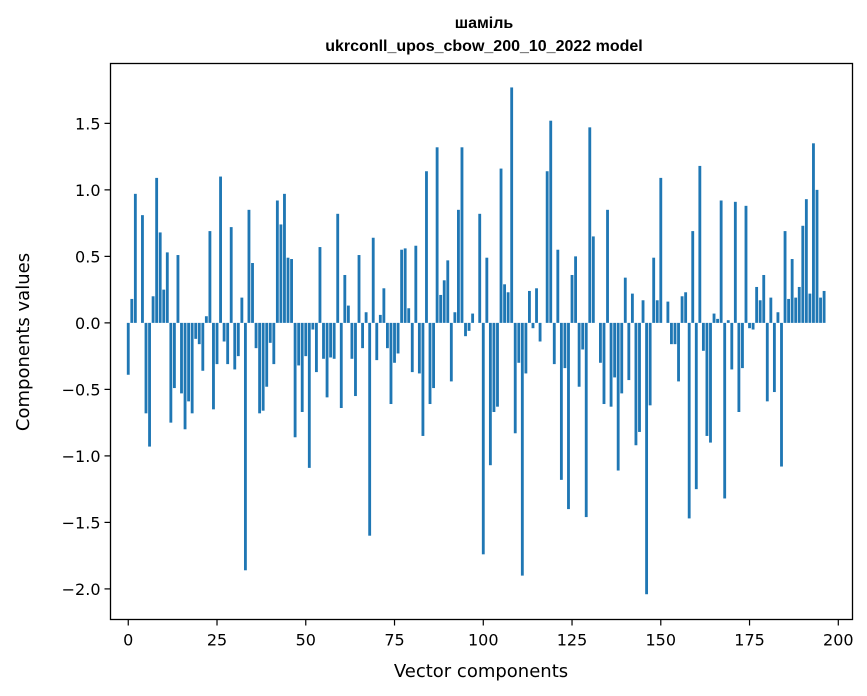 This screenshot has height=696, width=867. What do you see at coordinates (81, 389) in the screenshot?
I see `y-tick-label--0.5: −0.5` at bounding box center [81, 389].